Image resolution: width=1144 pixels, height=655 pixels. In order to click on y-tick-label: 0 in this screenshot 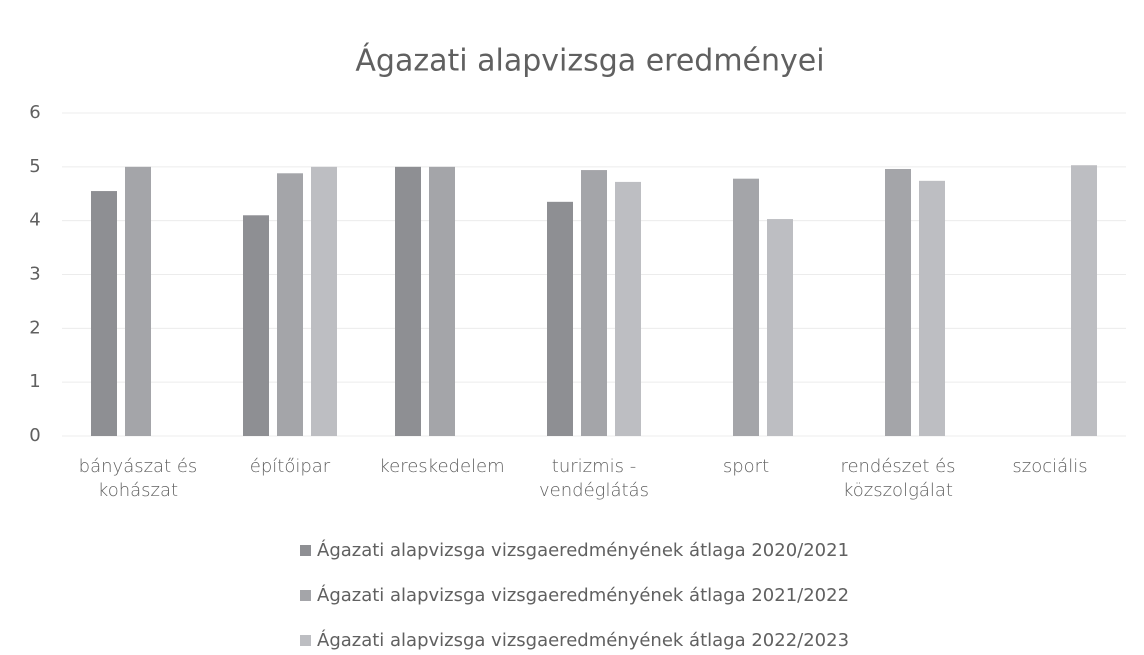, I will do `click(34, 435)`.